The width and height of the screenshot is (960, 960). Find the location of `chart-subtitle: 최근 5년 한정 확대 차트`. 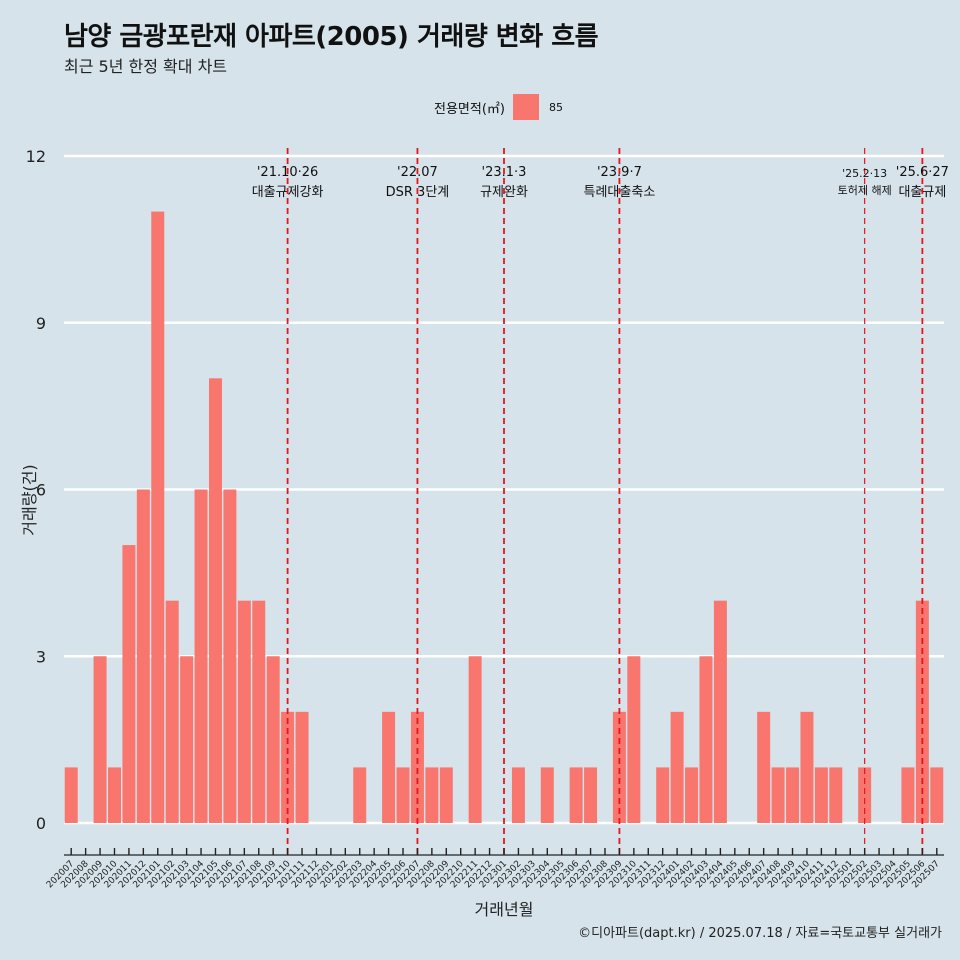

chart-subtitle: 최근 5년 한정 확대 차트 is located at coordinates (146, 66).